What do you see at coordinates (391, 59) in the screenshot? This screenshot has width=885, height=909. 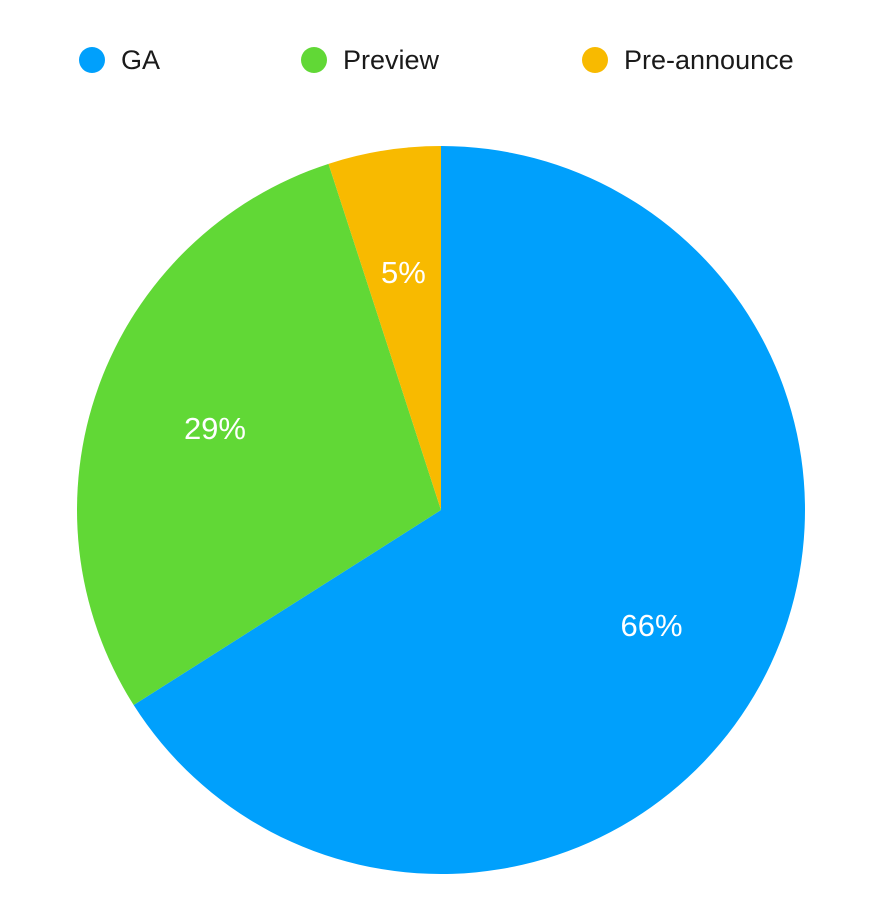 I see `legend-label-preview: Preview` at bounding box center [391, 59].